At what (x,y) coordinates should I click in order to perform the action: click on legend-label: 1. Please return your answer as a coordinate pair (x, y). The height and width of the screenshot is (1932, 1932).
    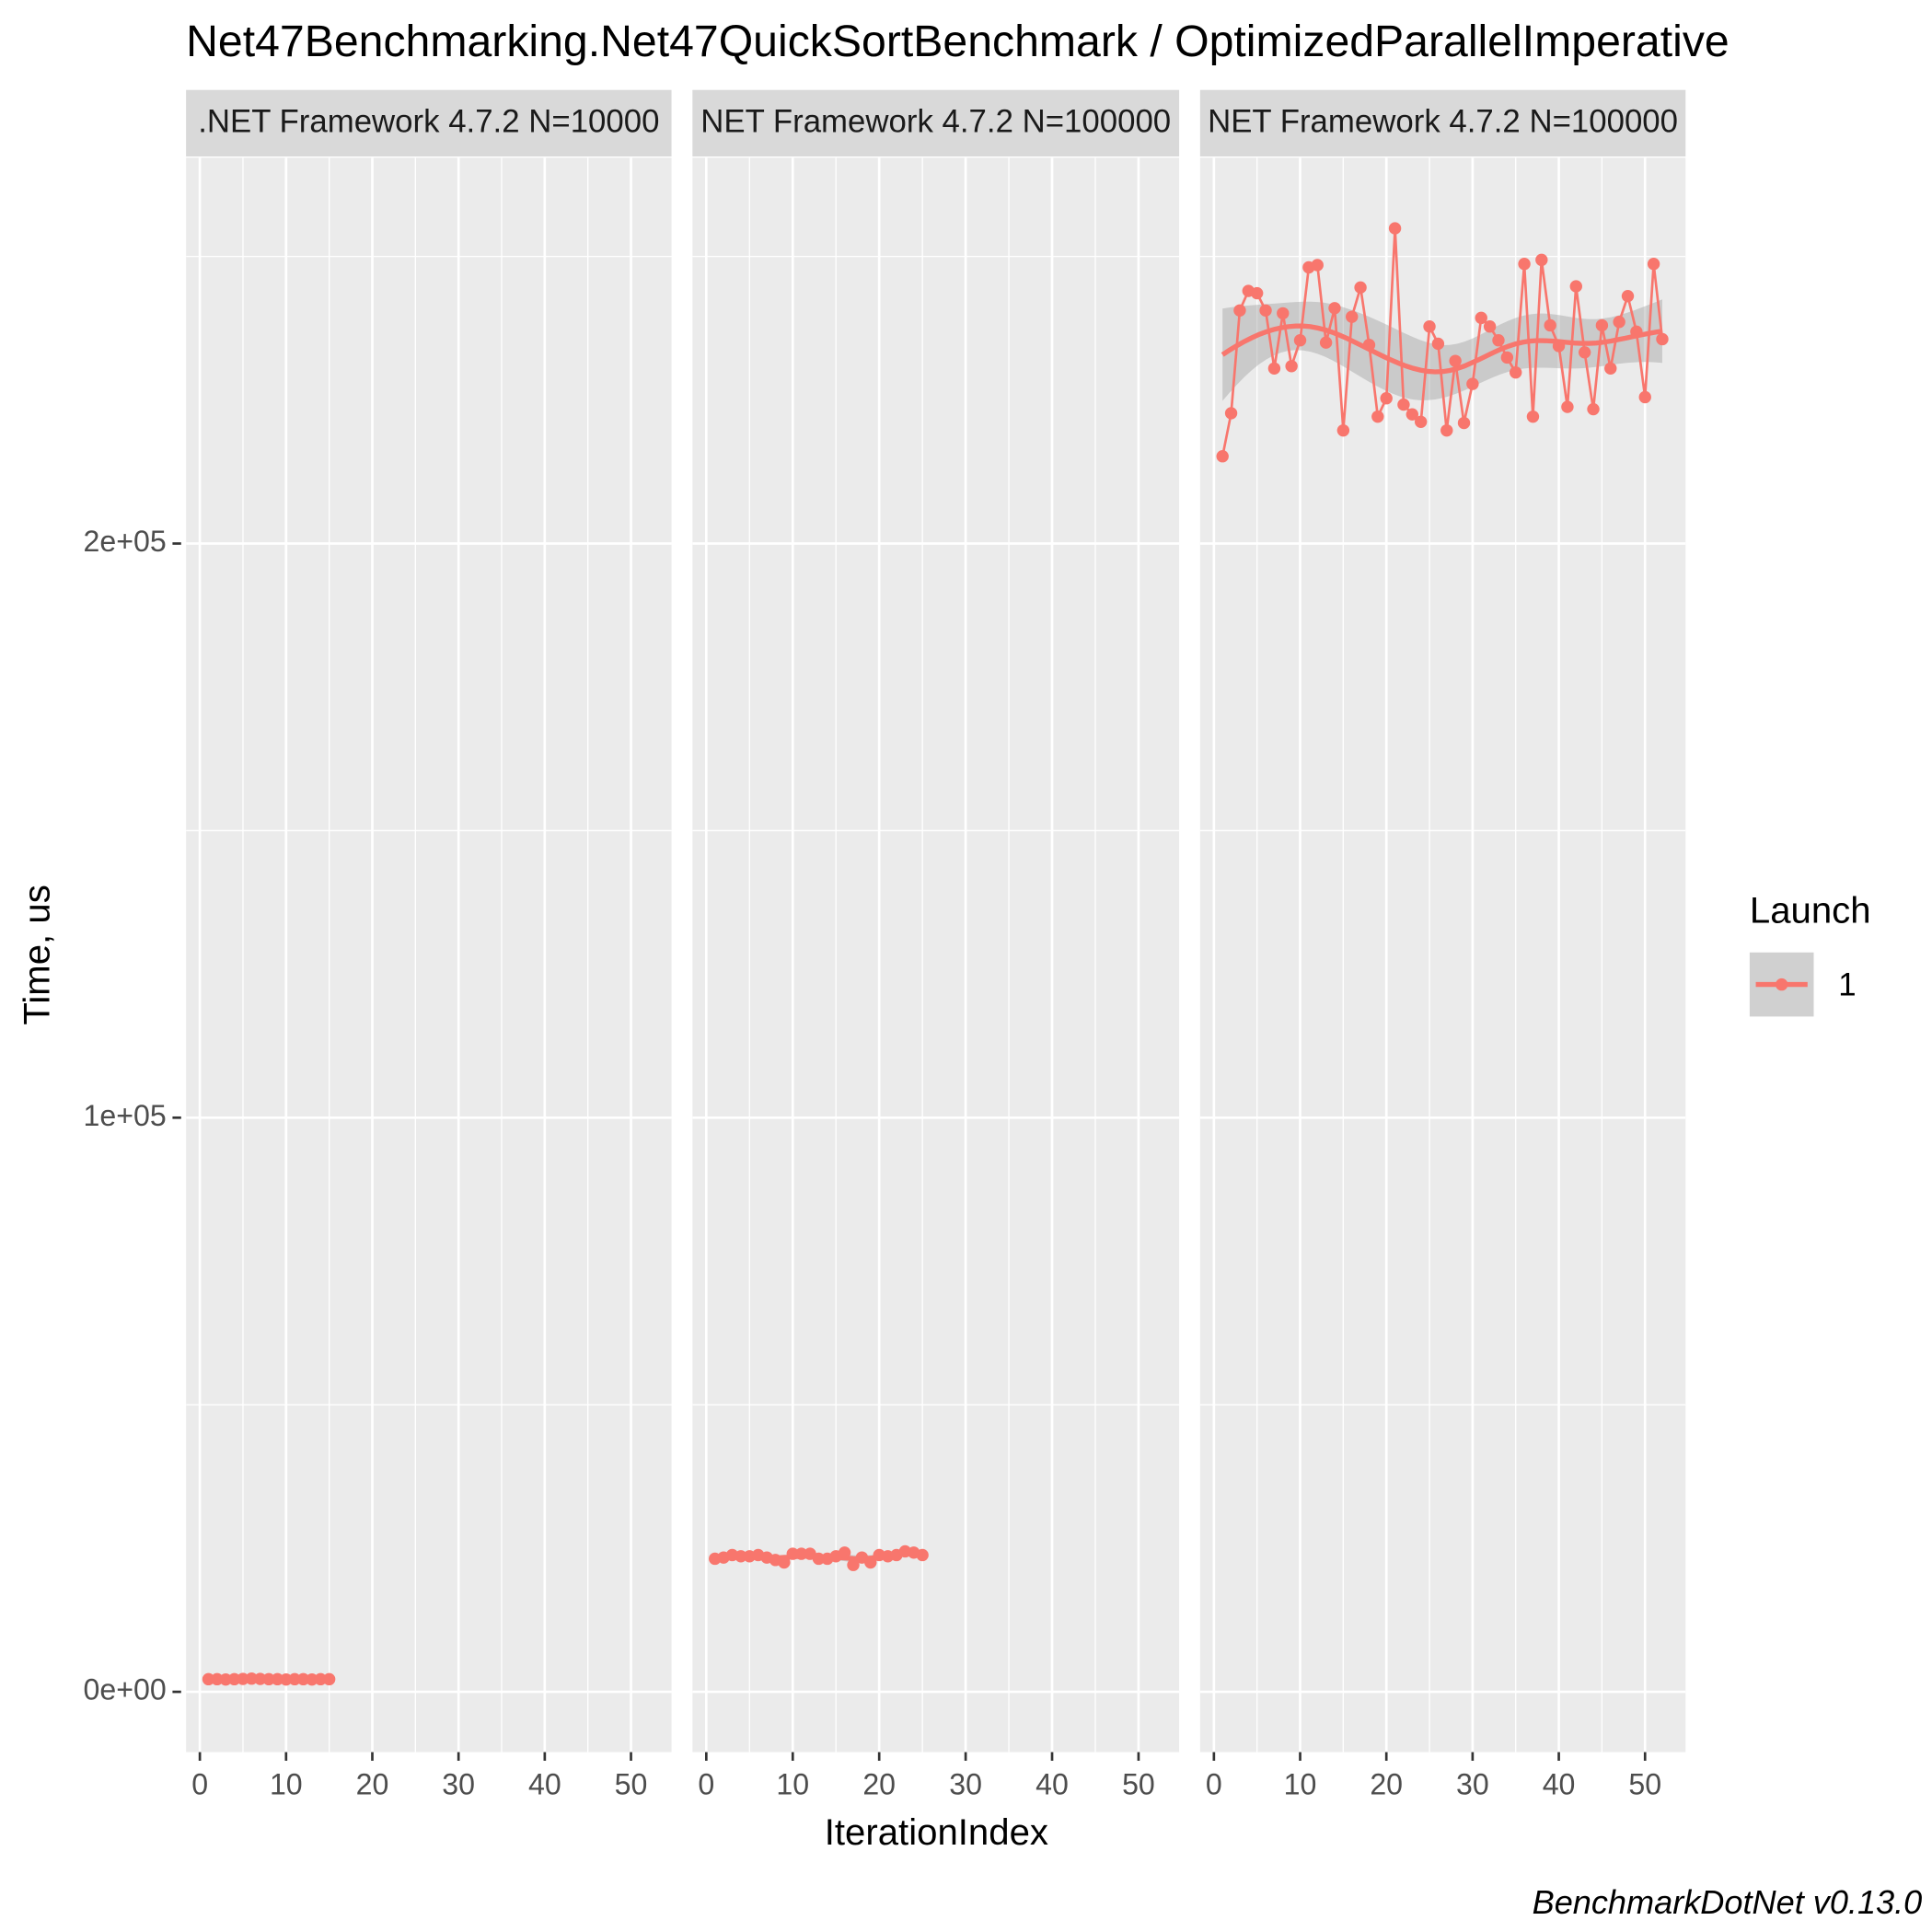
    Looking at the image, I should click on (1847, 984).